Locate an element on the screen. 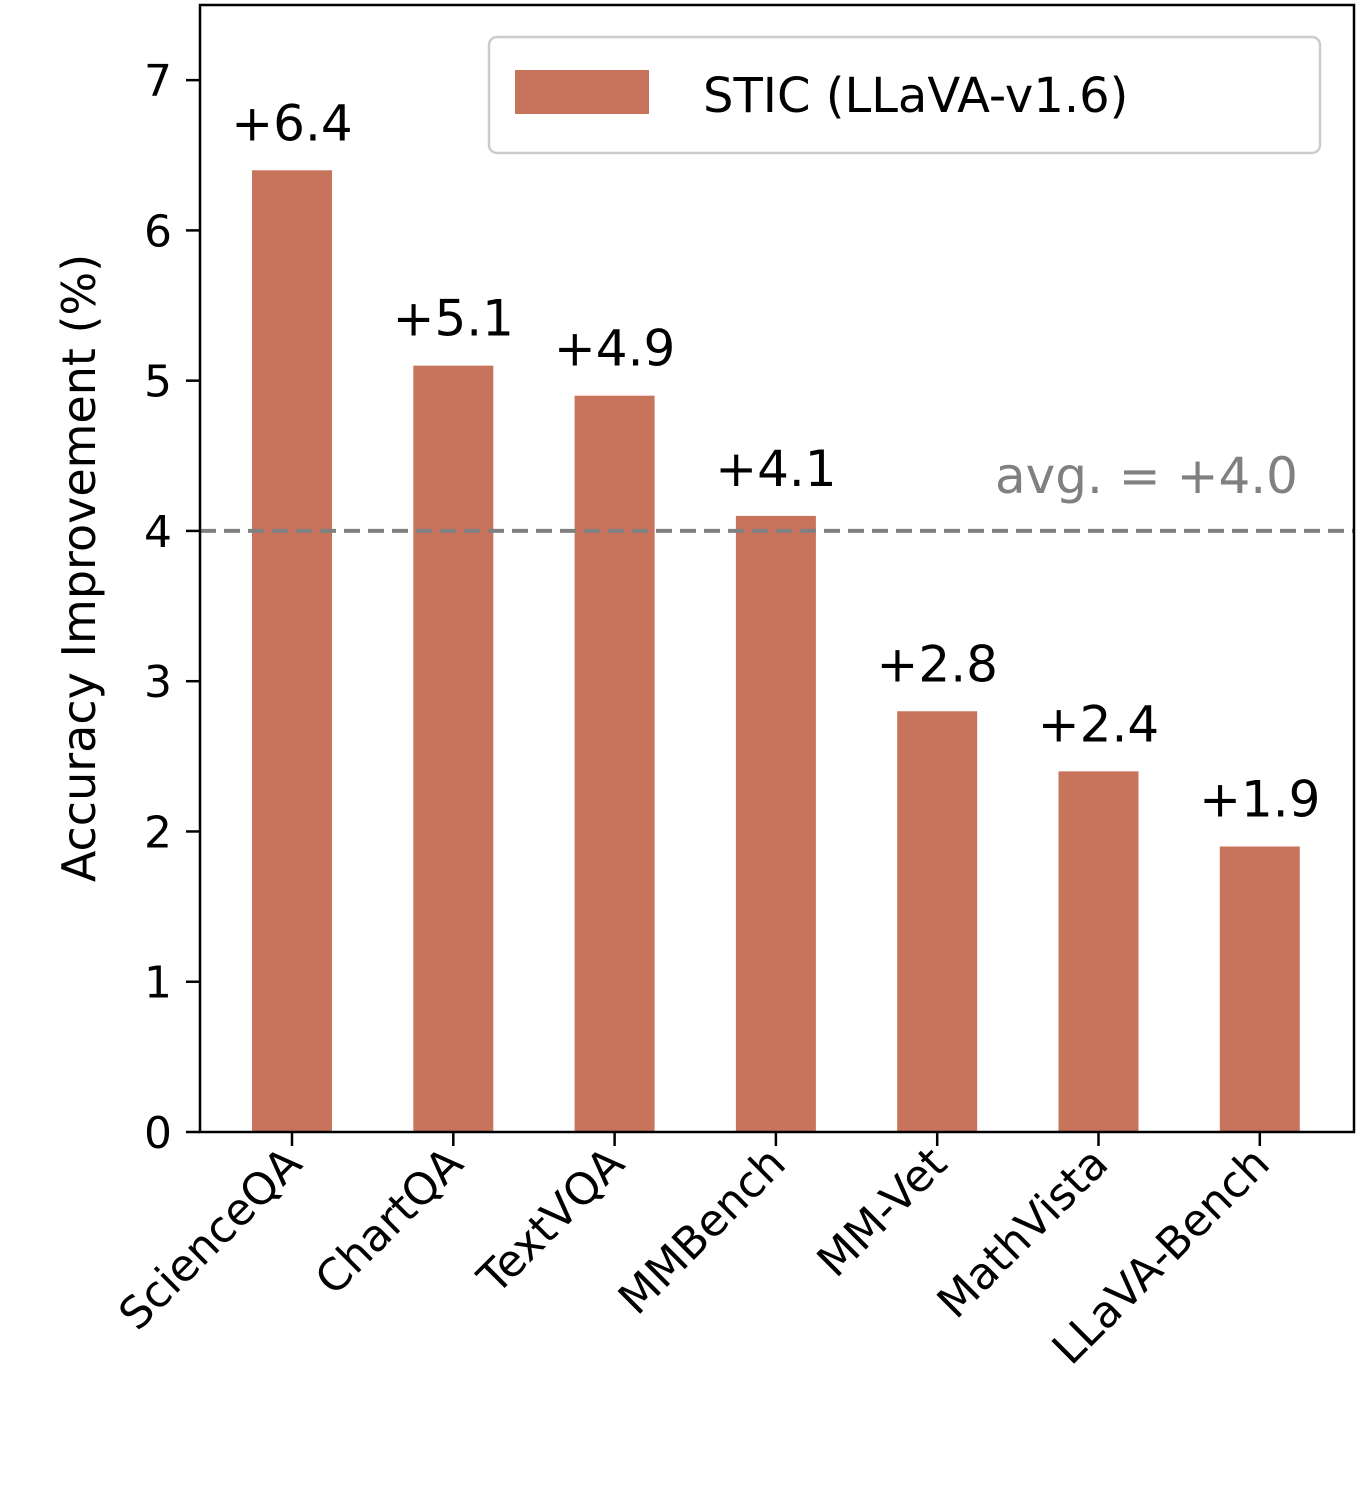 The image size is (1358, 1498). bar-scienceqa is located at coordinates (292, 651).